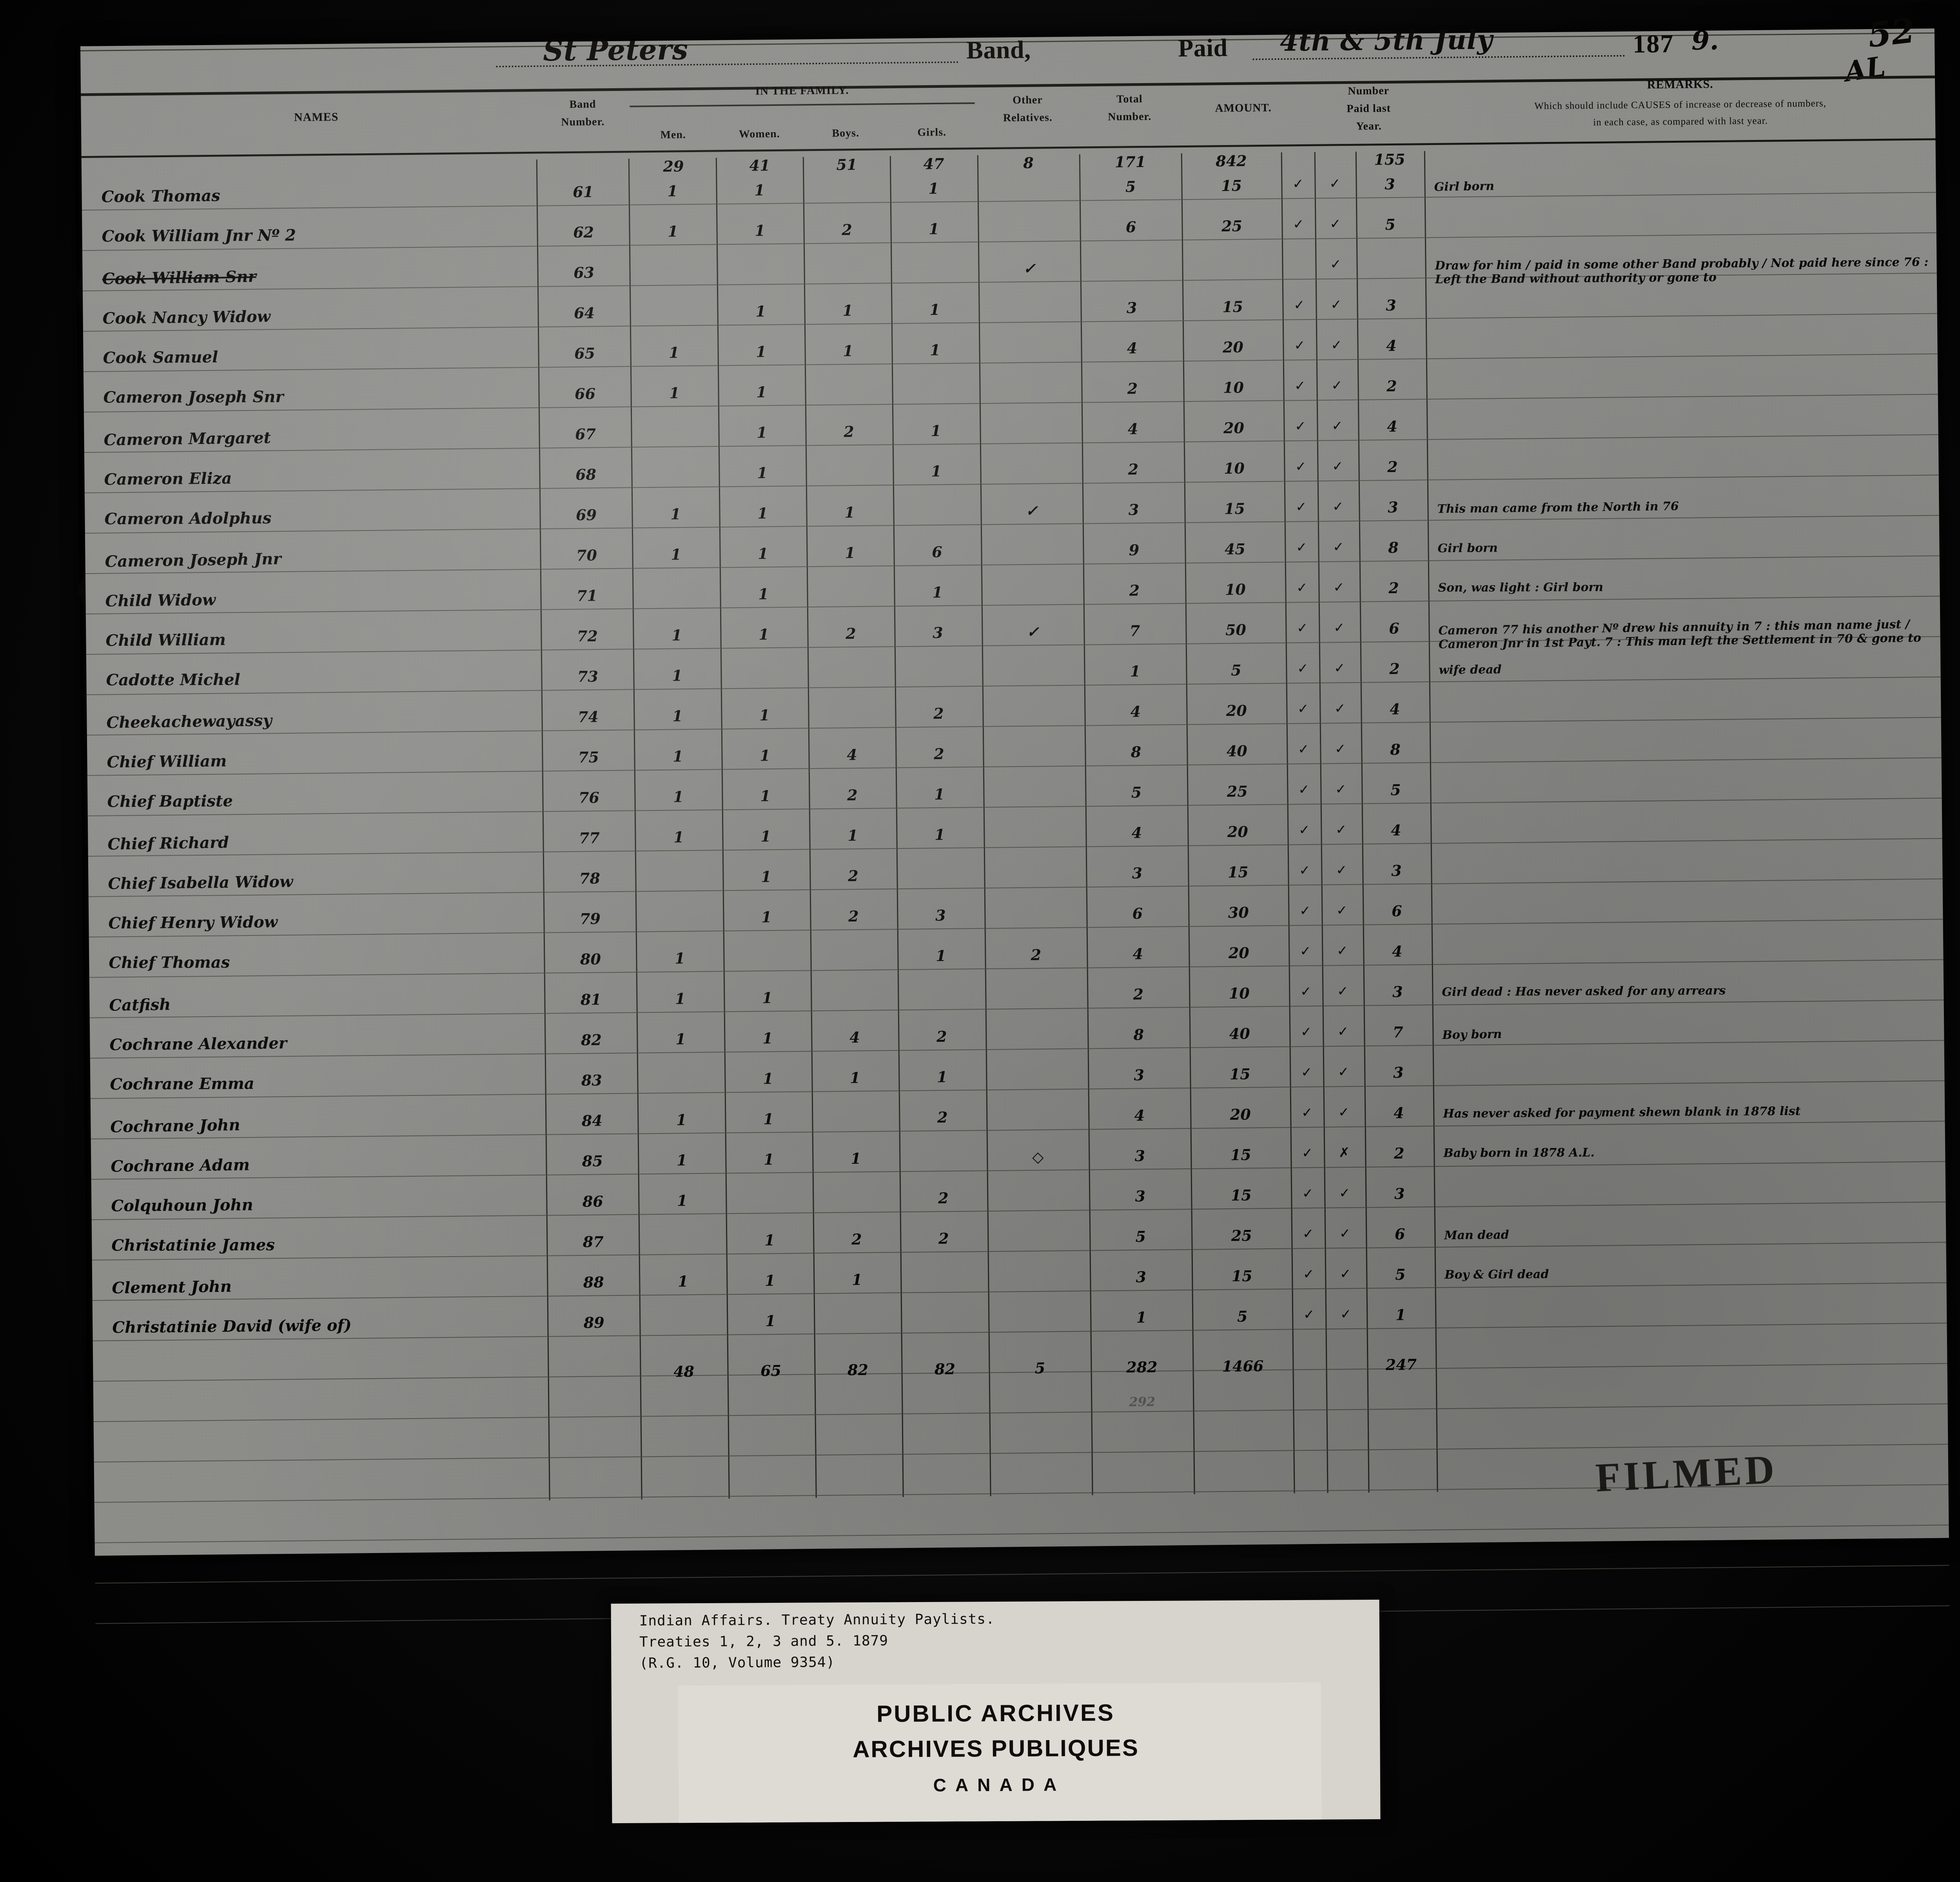 The width and height of the screenshot is (1960, 1882). What do you see at coordinates (996, 1784) in the screenshot?
I see `archival-label-canada: C A N A D A` at bounding box center [996, 1784].